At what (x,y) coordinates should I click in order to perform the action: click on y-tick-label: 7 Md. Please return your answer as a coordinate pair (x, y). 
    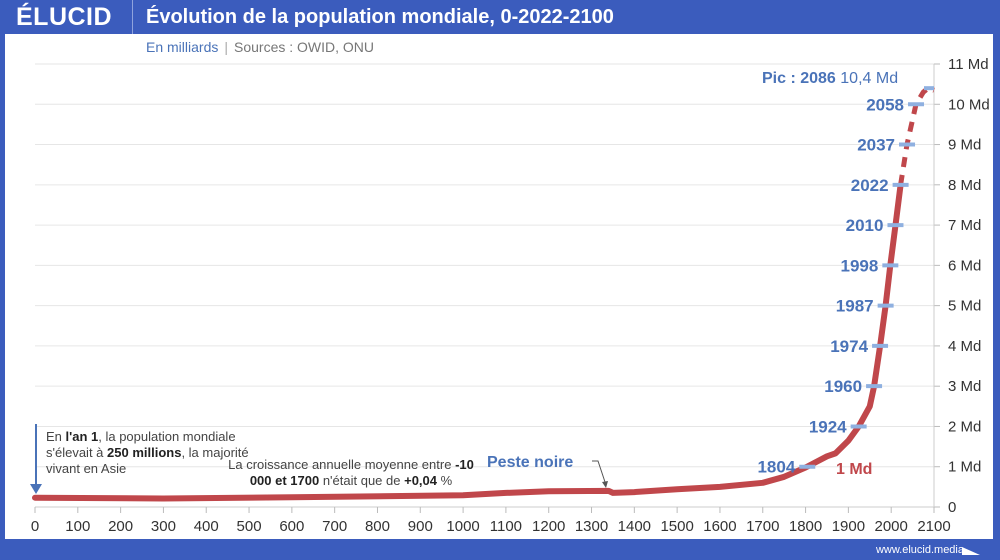
    Looking at the image, I should click on (964, 225).